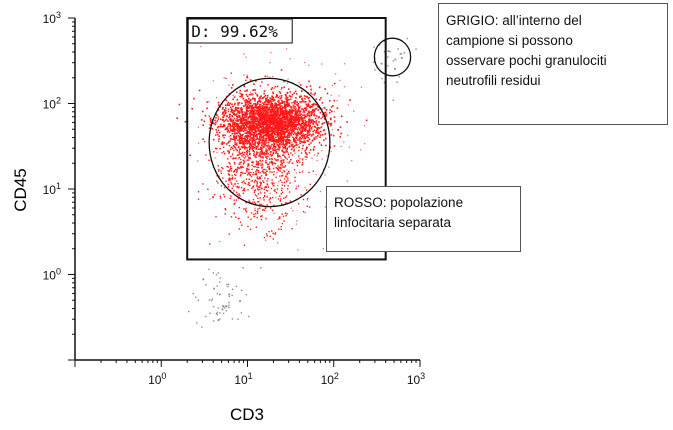  I want to click on data-point-grigio, so click(401, 57).